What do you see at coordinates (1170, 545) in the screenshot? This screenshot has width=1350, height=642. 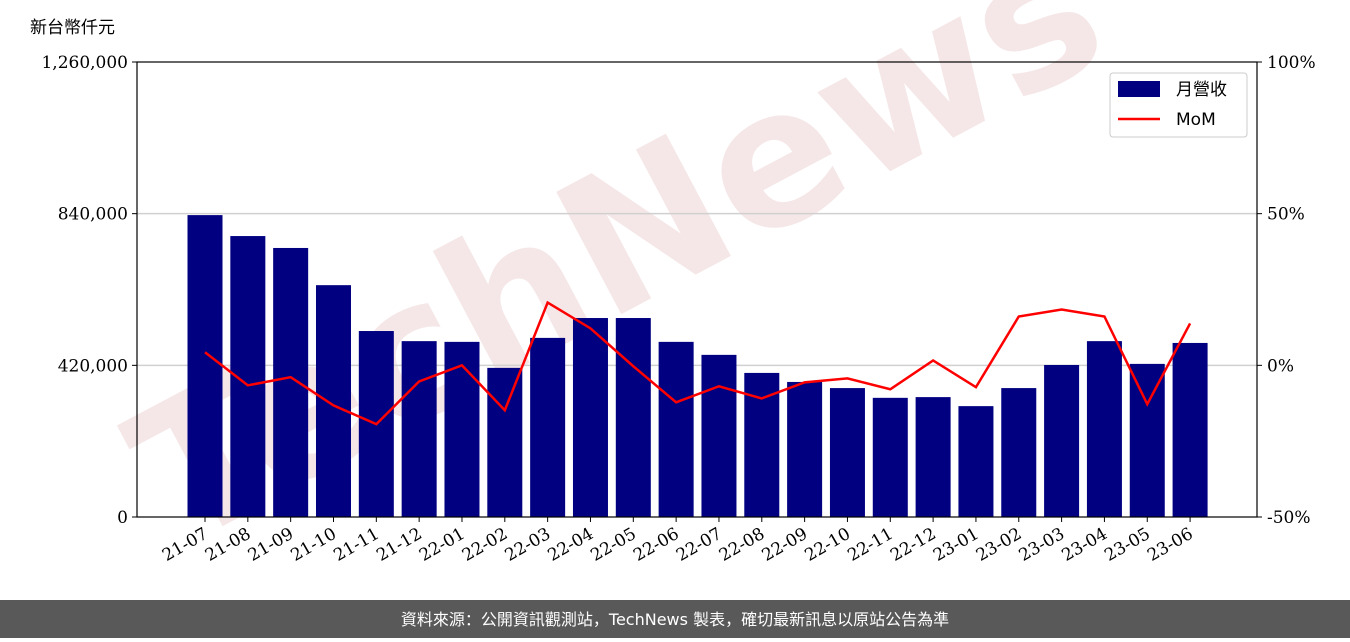 I see `x-tick-label: 23-06` at bounding box center [1170, 545].